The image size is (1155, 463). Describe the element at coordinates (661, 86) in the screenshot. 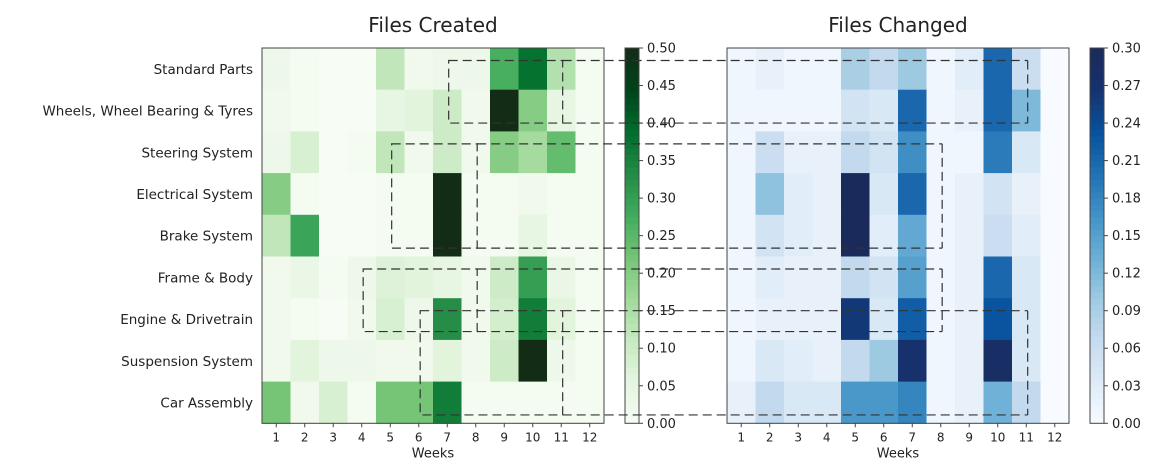

I see `colorbar-tick-label: 0.45` at that location.